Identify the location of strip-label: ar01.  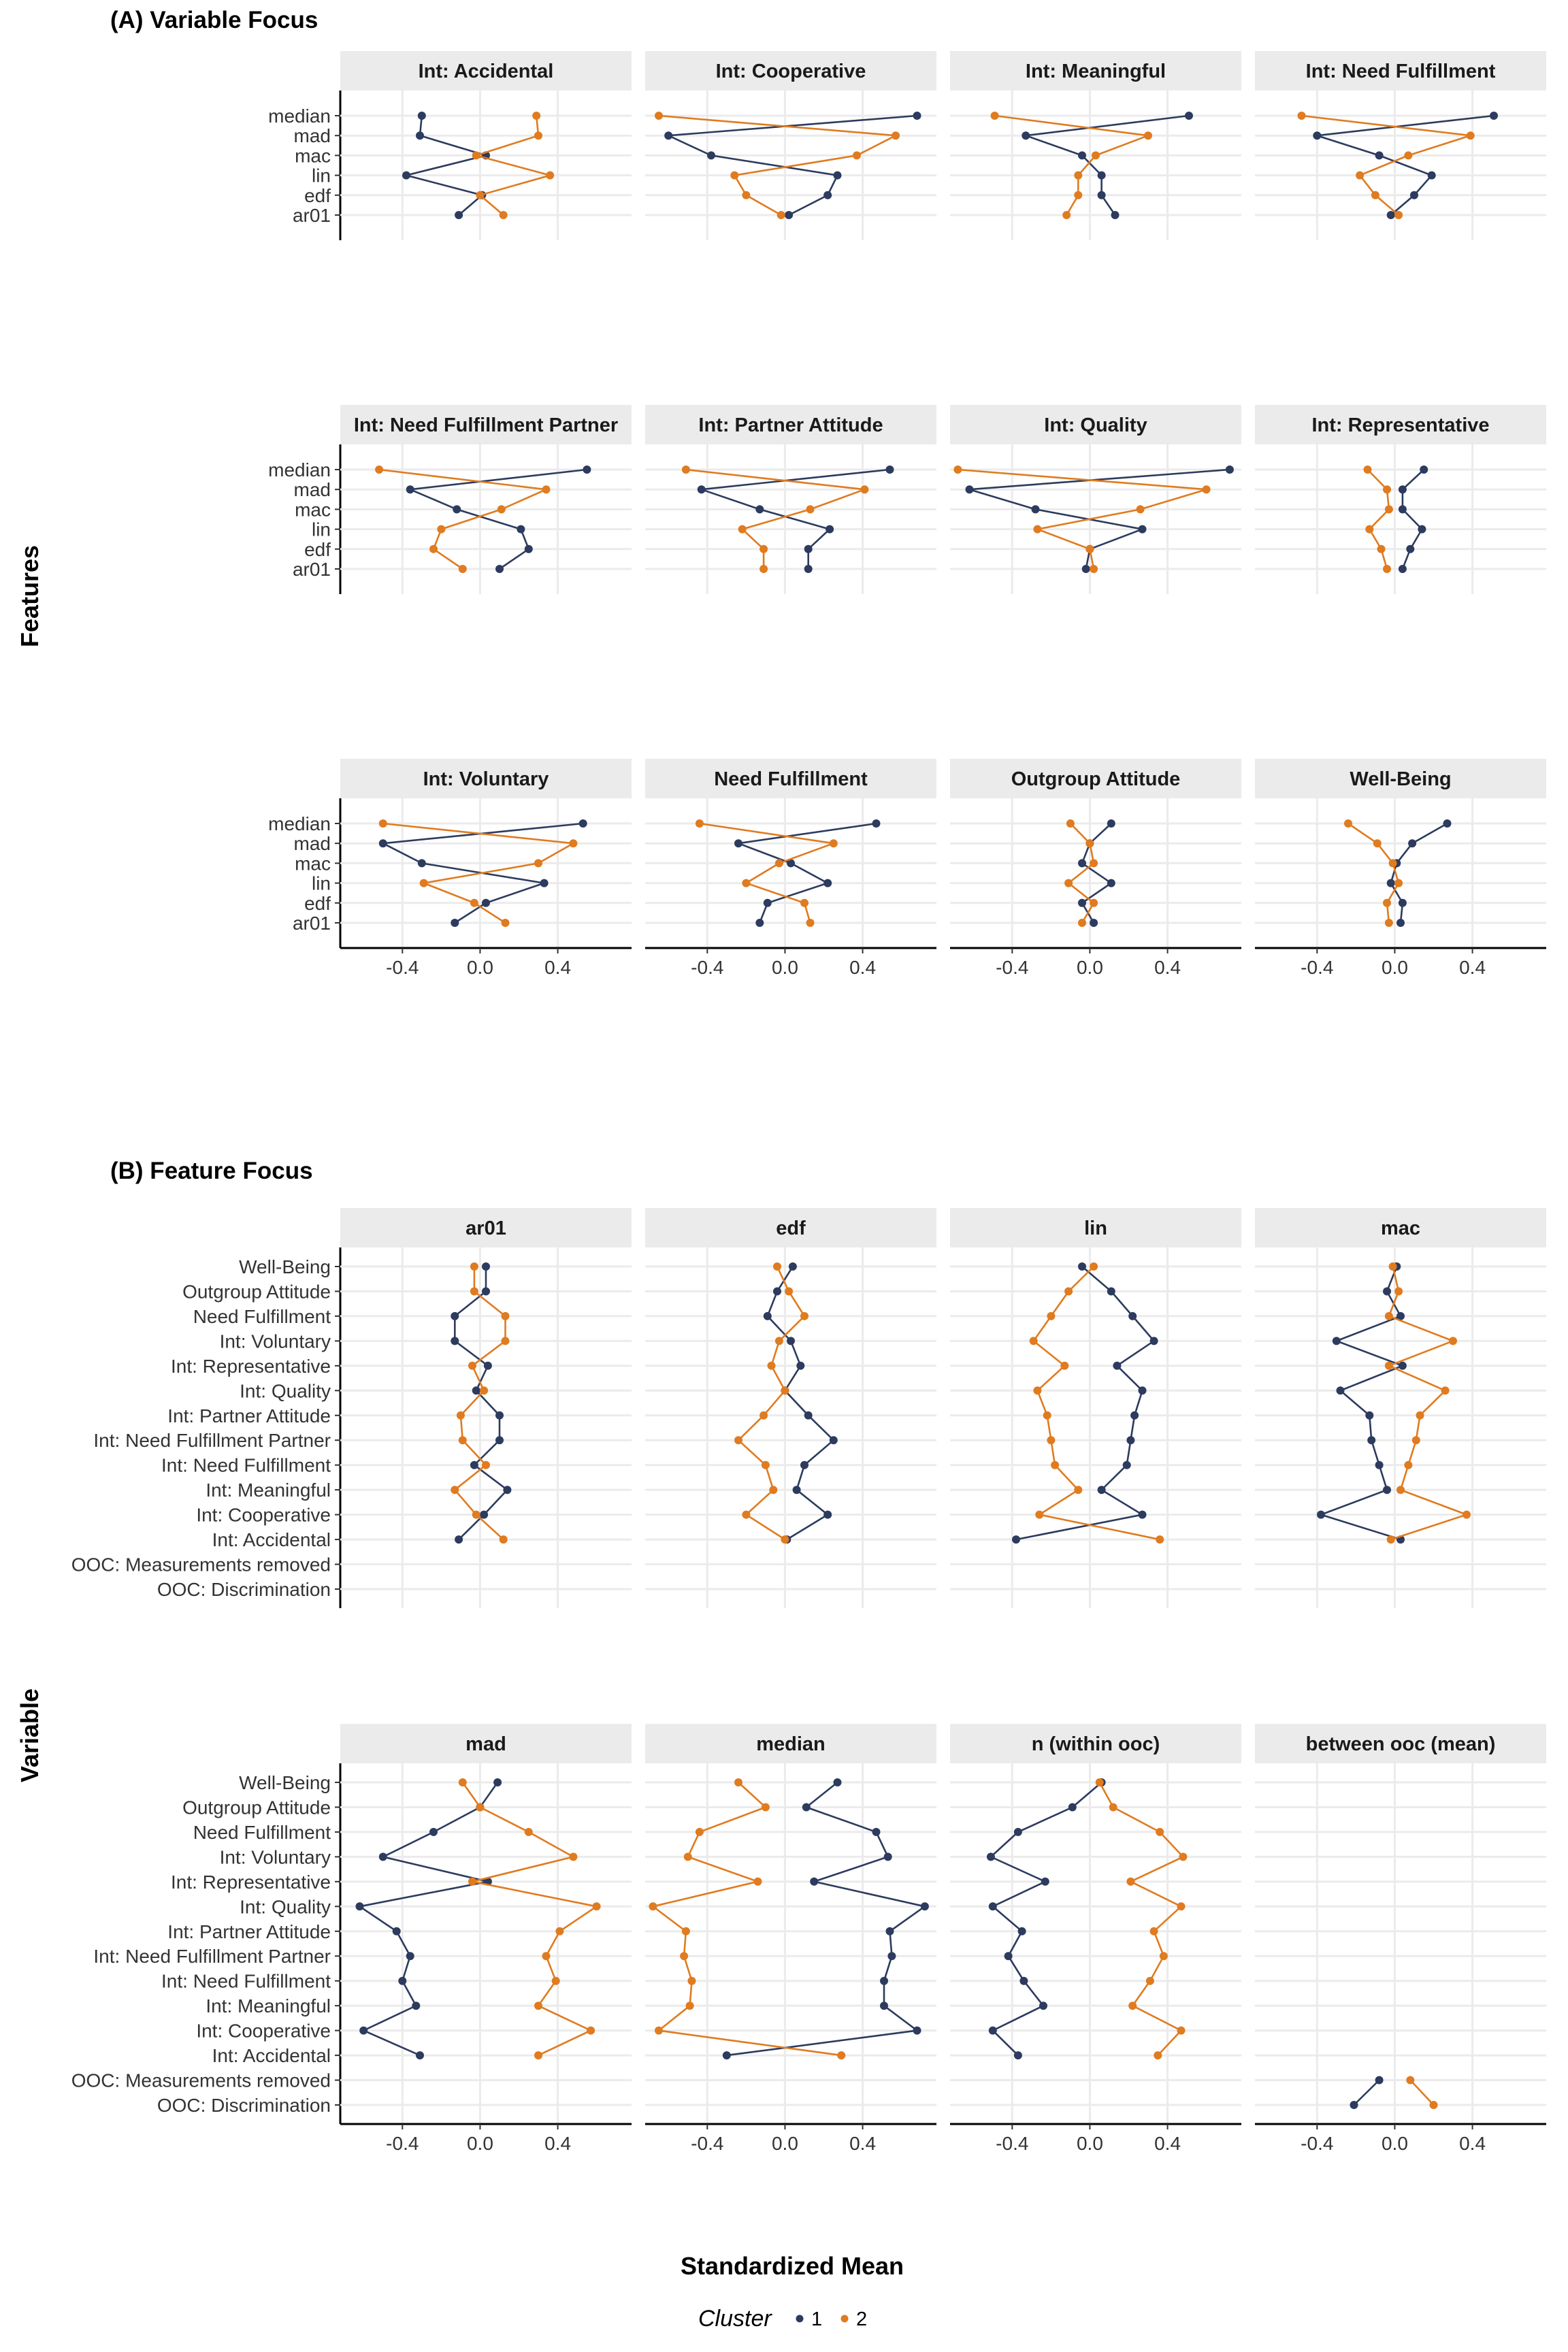
(486, 1229).